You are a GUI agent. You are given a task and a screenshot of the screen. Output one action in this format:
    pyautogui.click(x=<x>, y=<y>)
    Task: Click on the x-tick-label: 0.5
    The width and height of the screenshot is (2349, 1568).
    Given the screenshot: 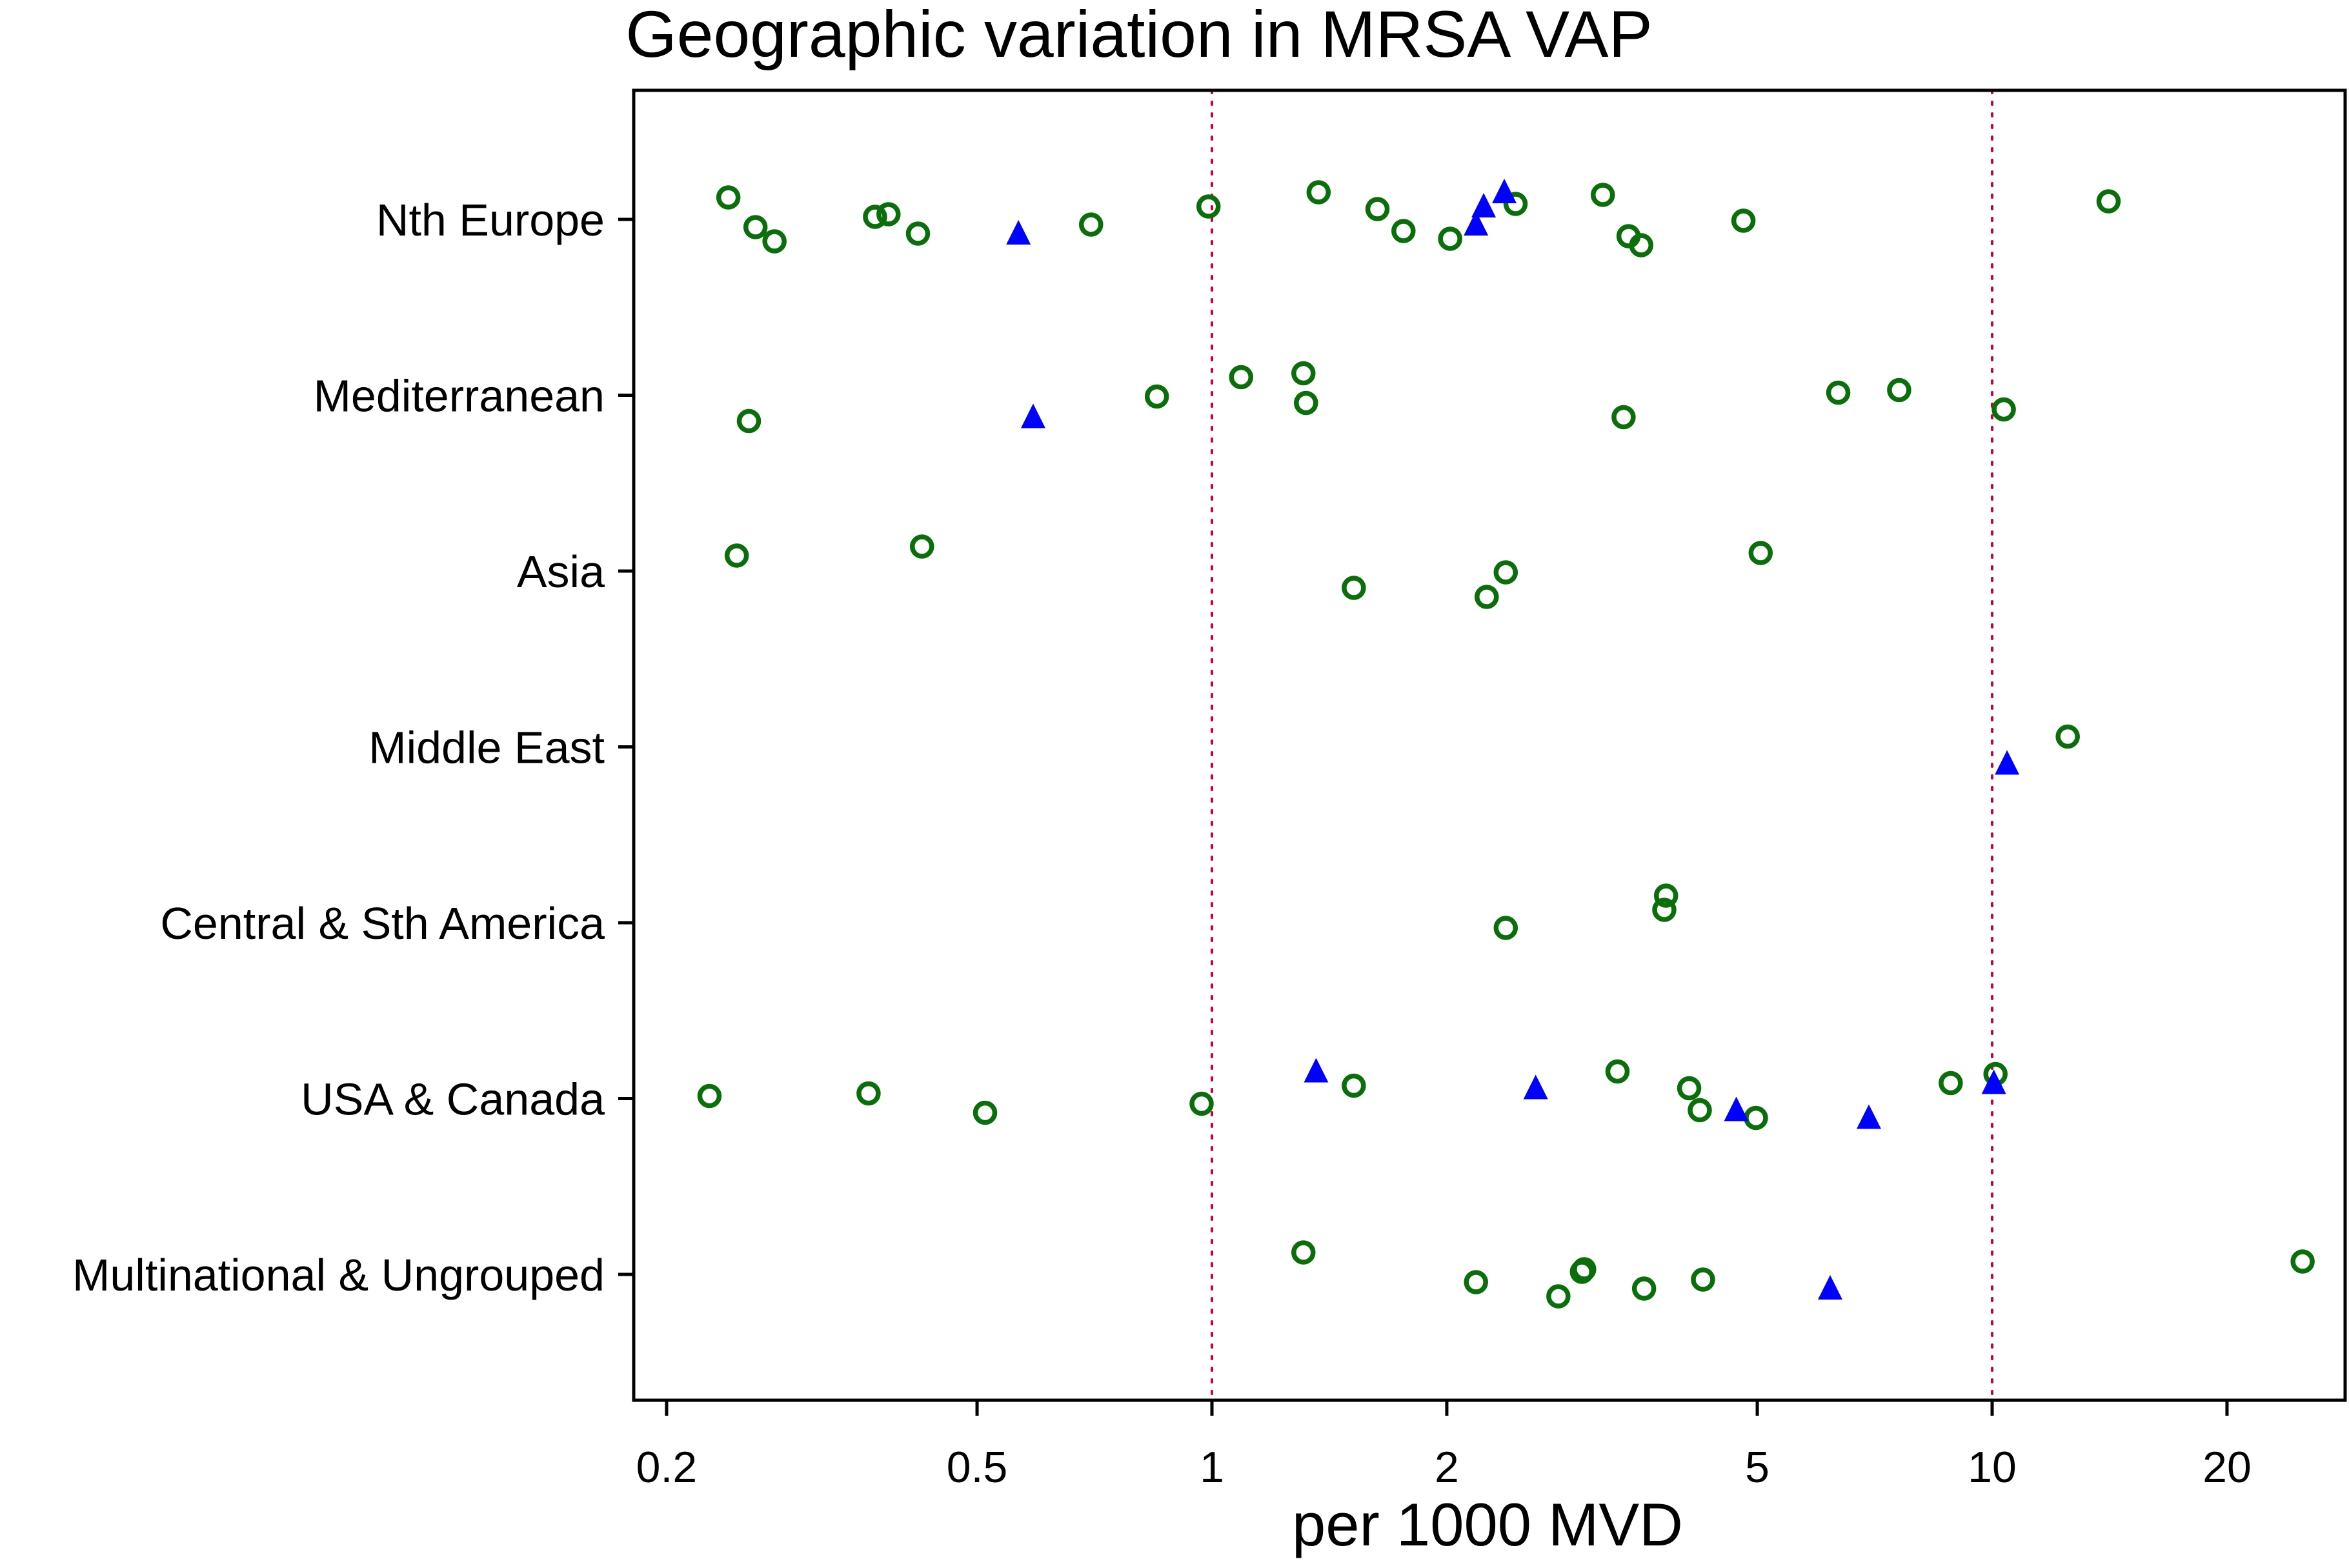 What is the action you would take?
    pyautogui.click(x=978, y=1467)
    